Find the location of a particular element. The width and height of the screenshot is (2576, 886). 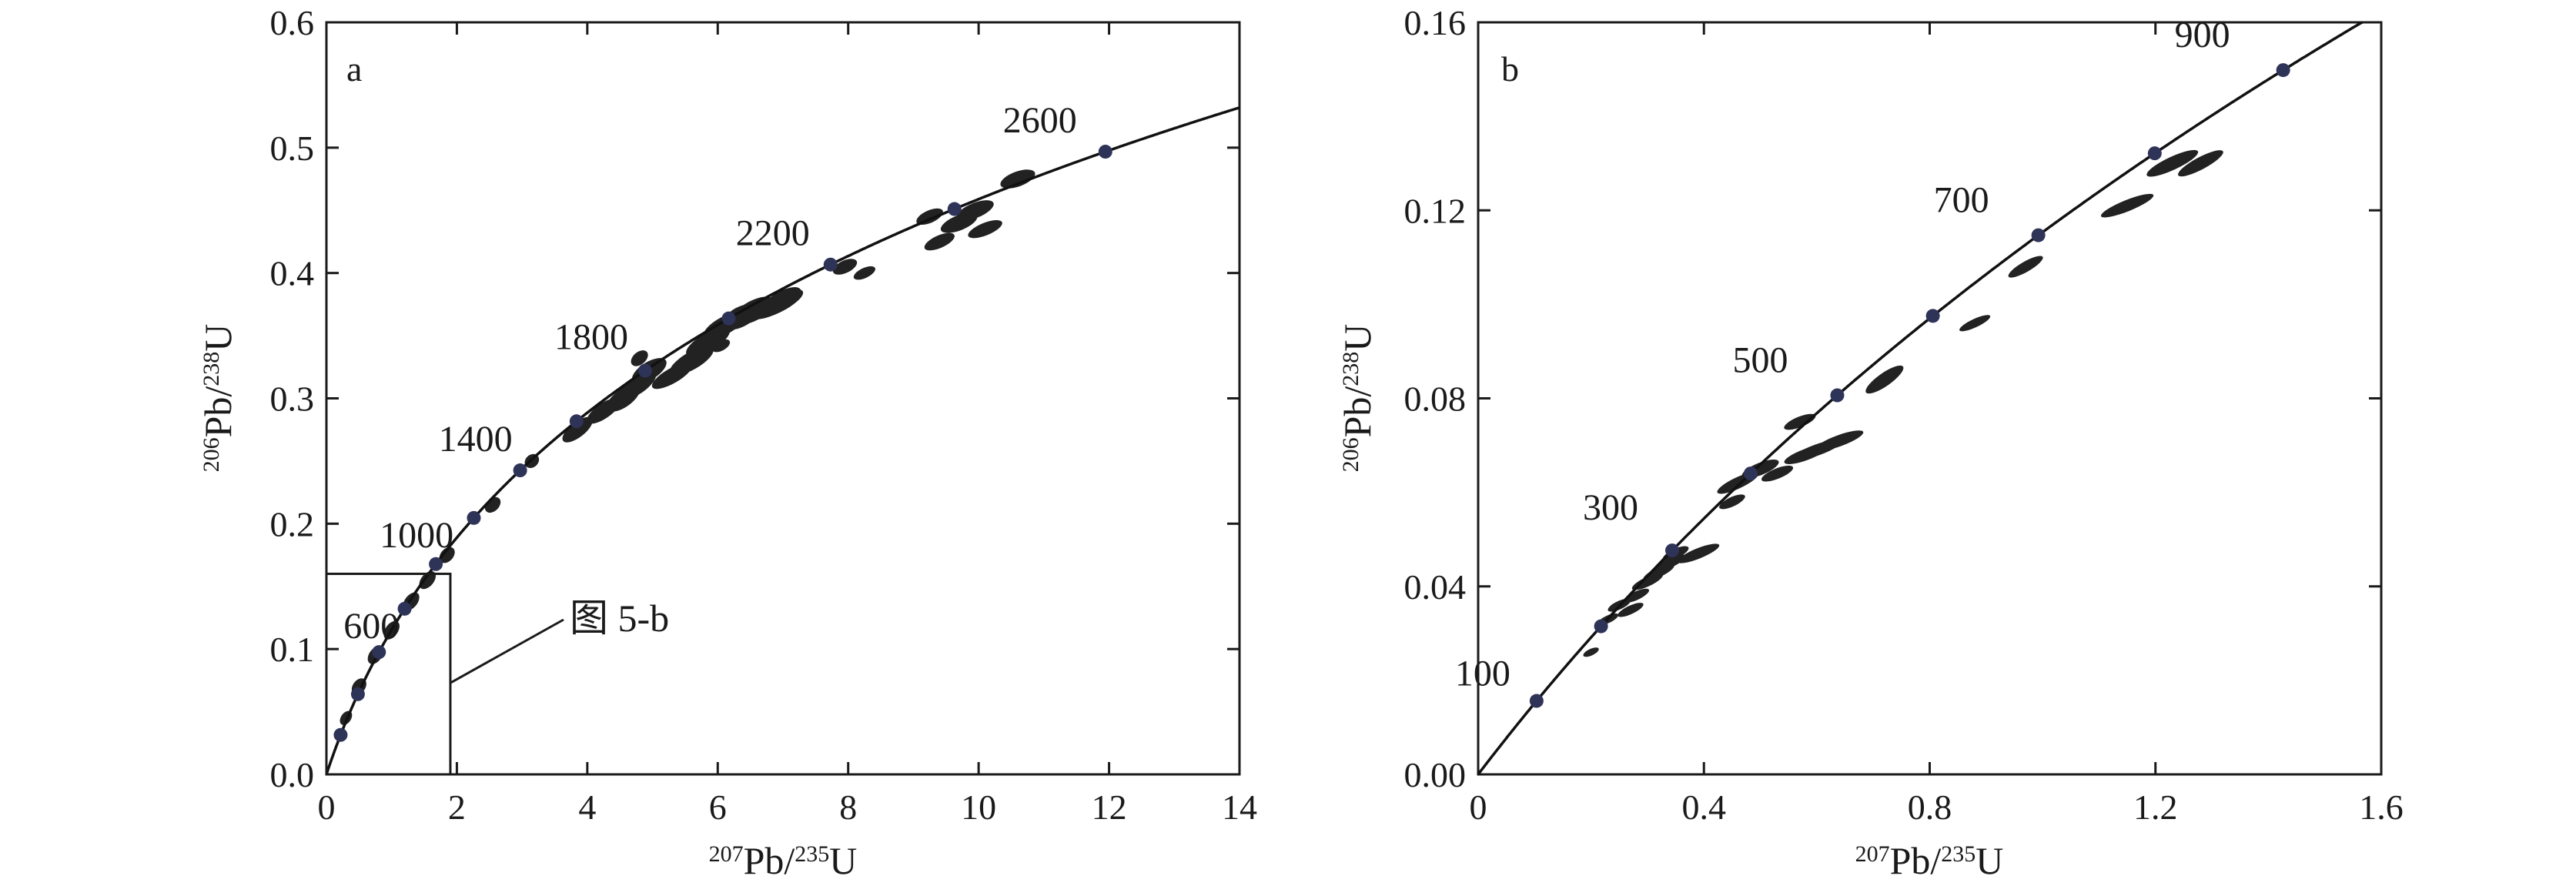

y-tick-label: 0.1 is located at coordinates (292, 650).